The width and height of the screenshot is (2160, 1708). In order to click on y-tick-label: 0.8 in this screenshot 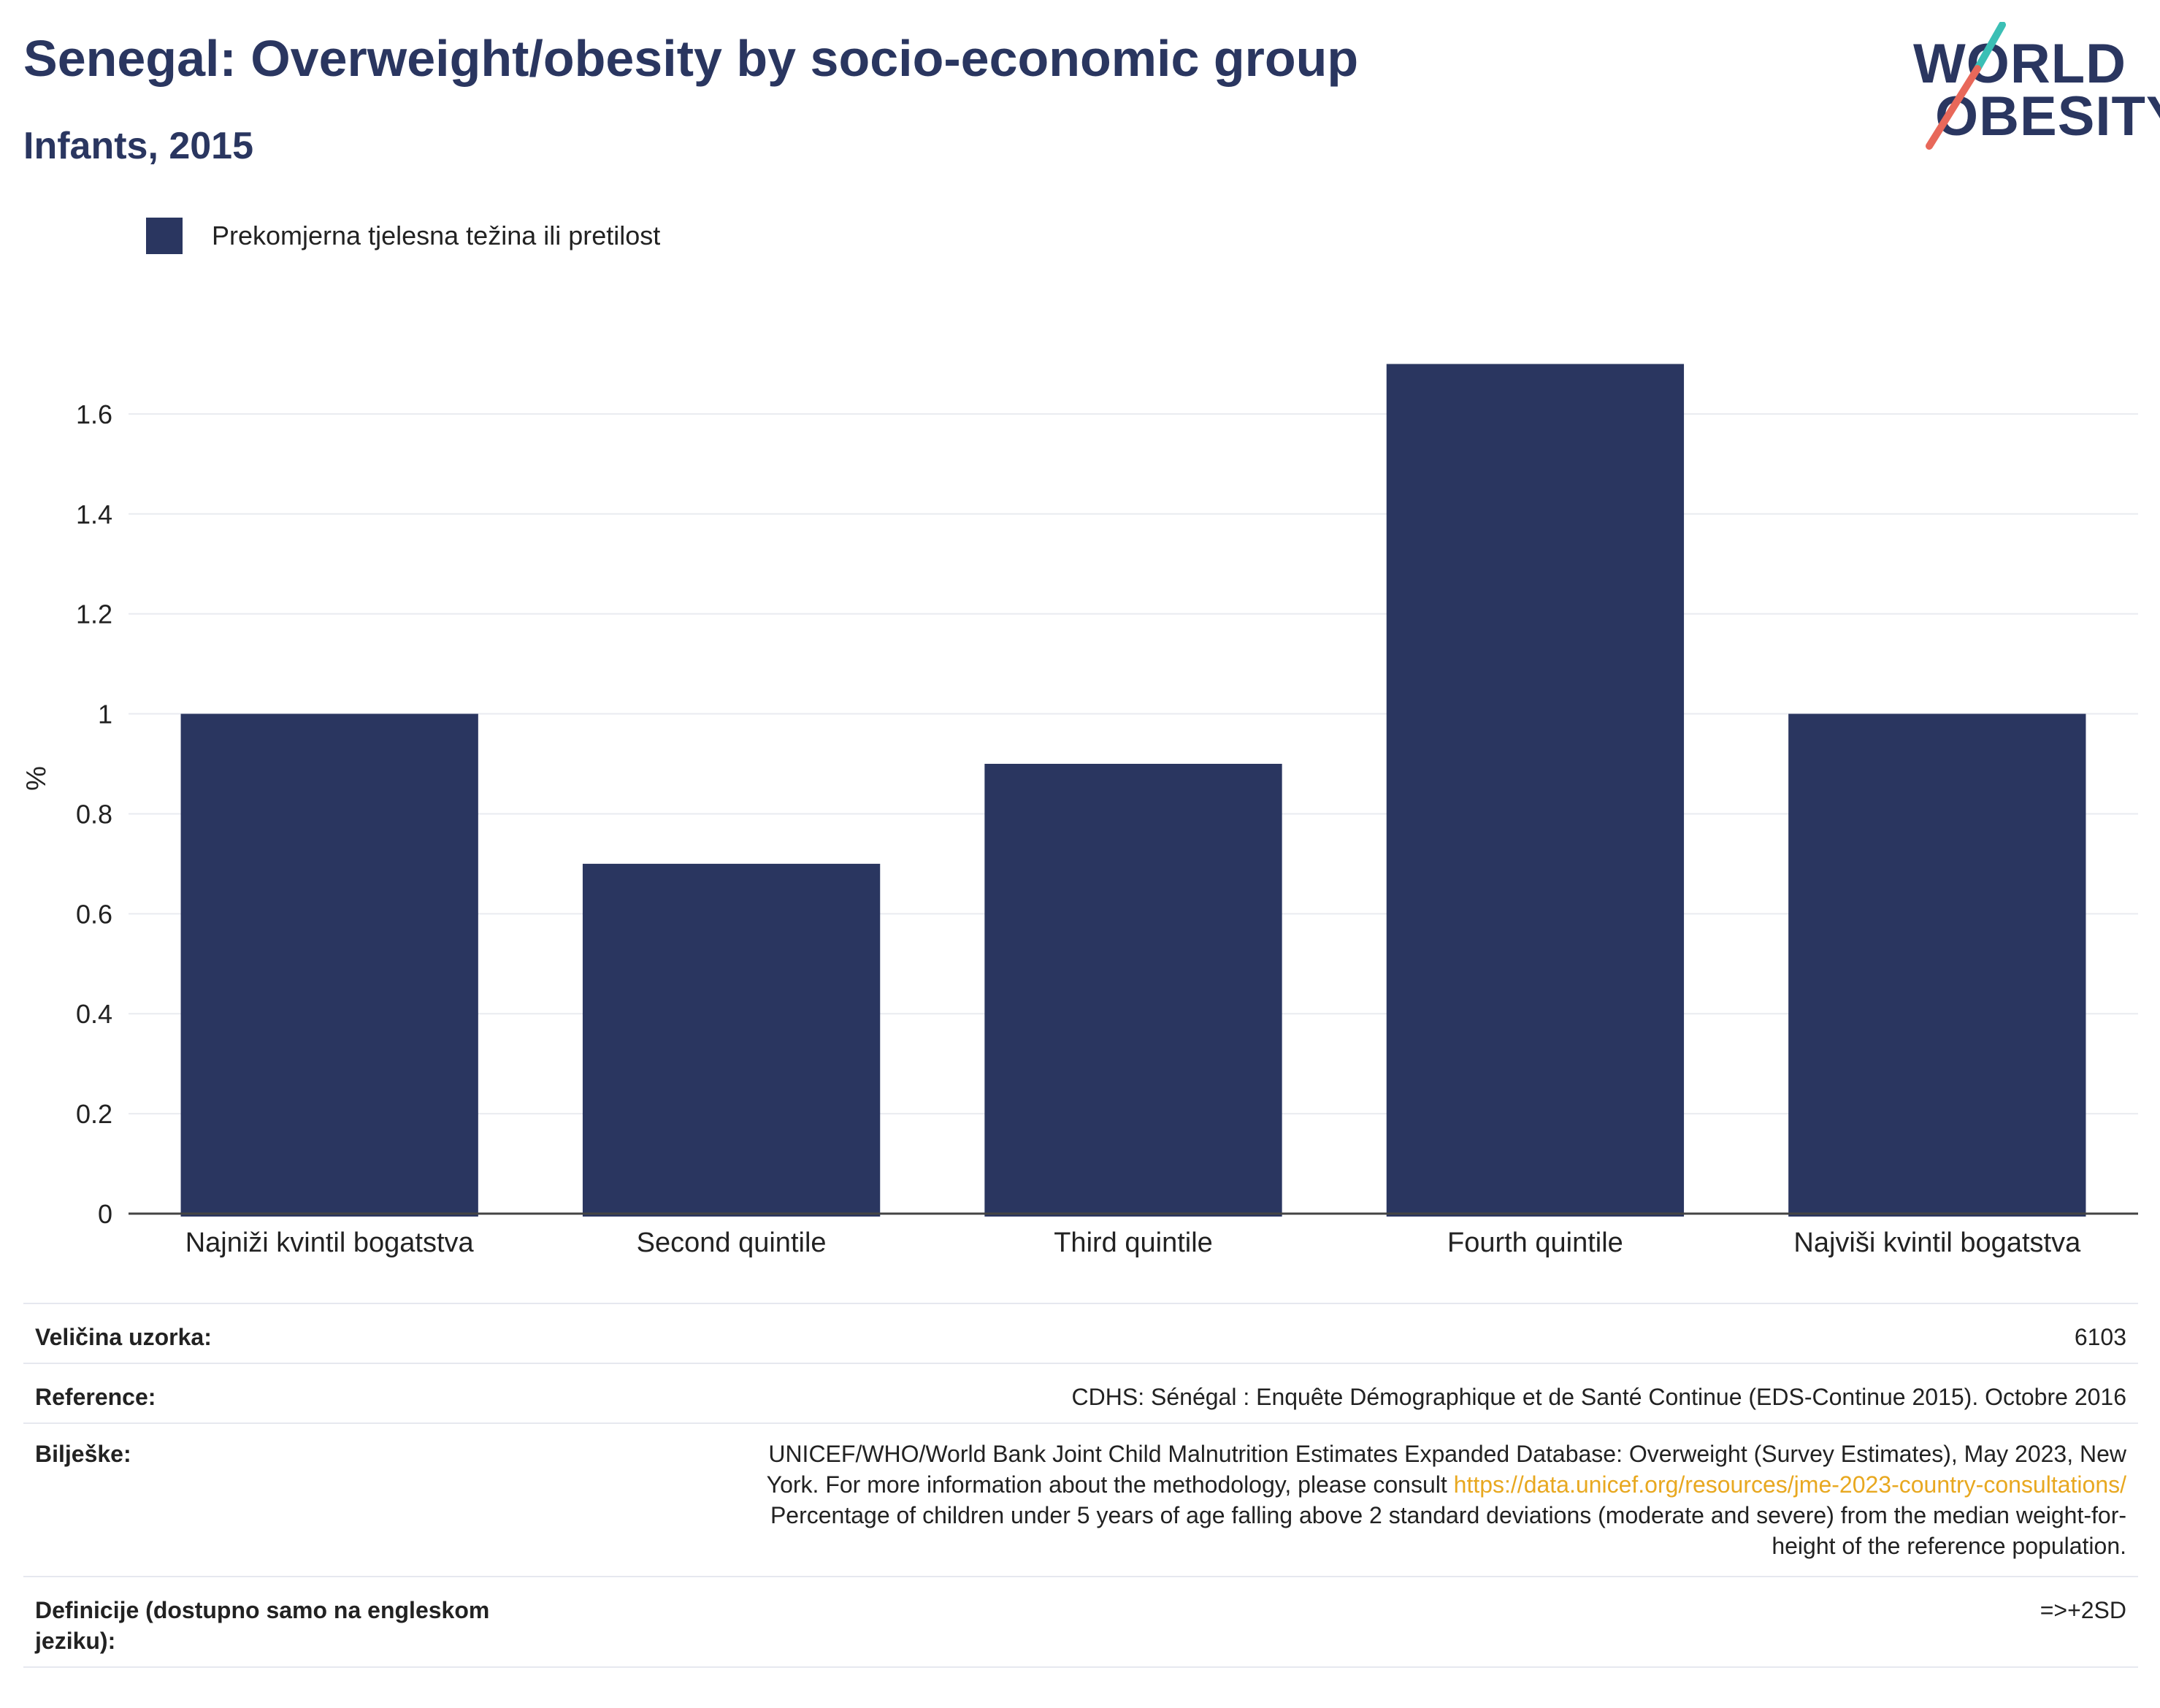, I will do `click(94, 814)`.